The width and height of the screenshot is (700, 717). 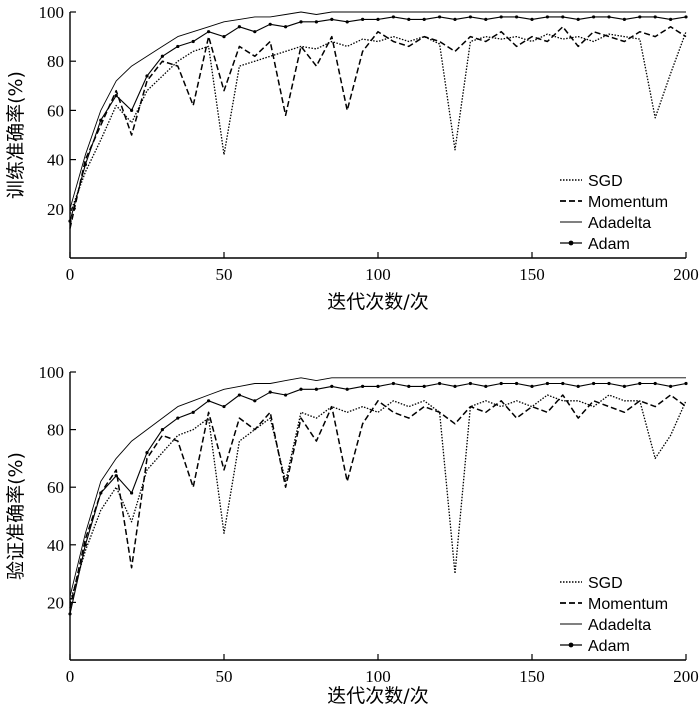 What do you see at coordinates (571, 645) in the screenshot?
I see `legend-marker` at bounding box center [571, 645].